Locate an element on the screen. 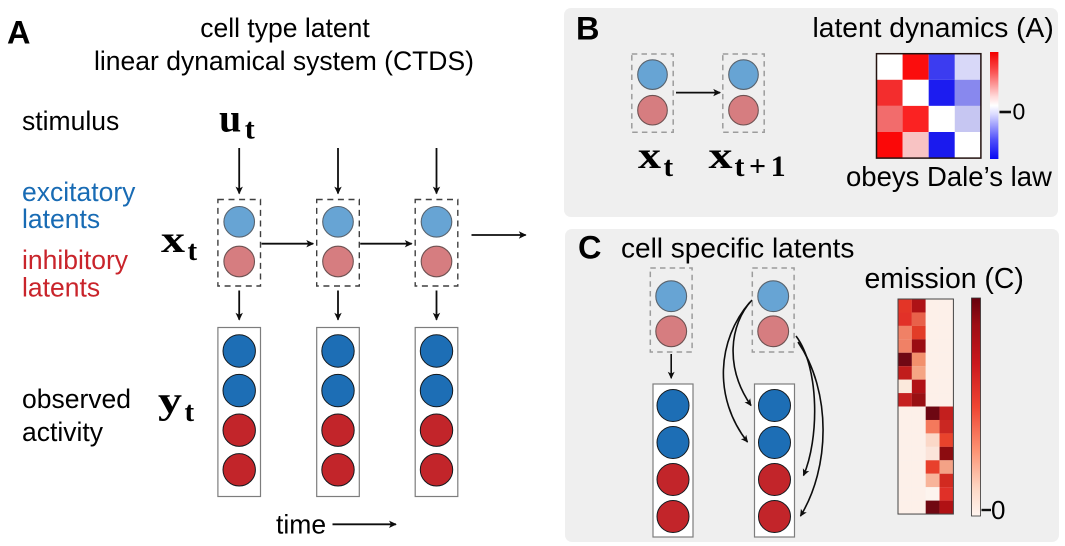  svg-text: activity is located at coordinates (63, 432).